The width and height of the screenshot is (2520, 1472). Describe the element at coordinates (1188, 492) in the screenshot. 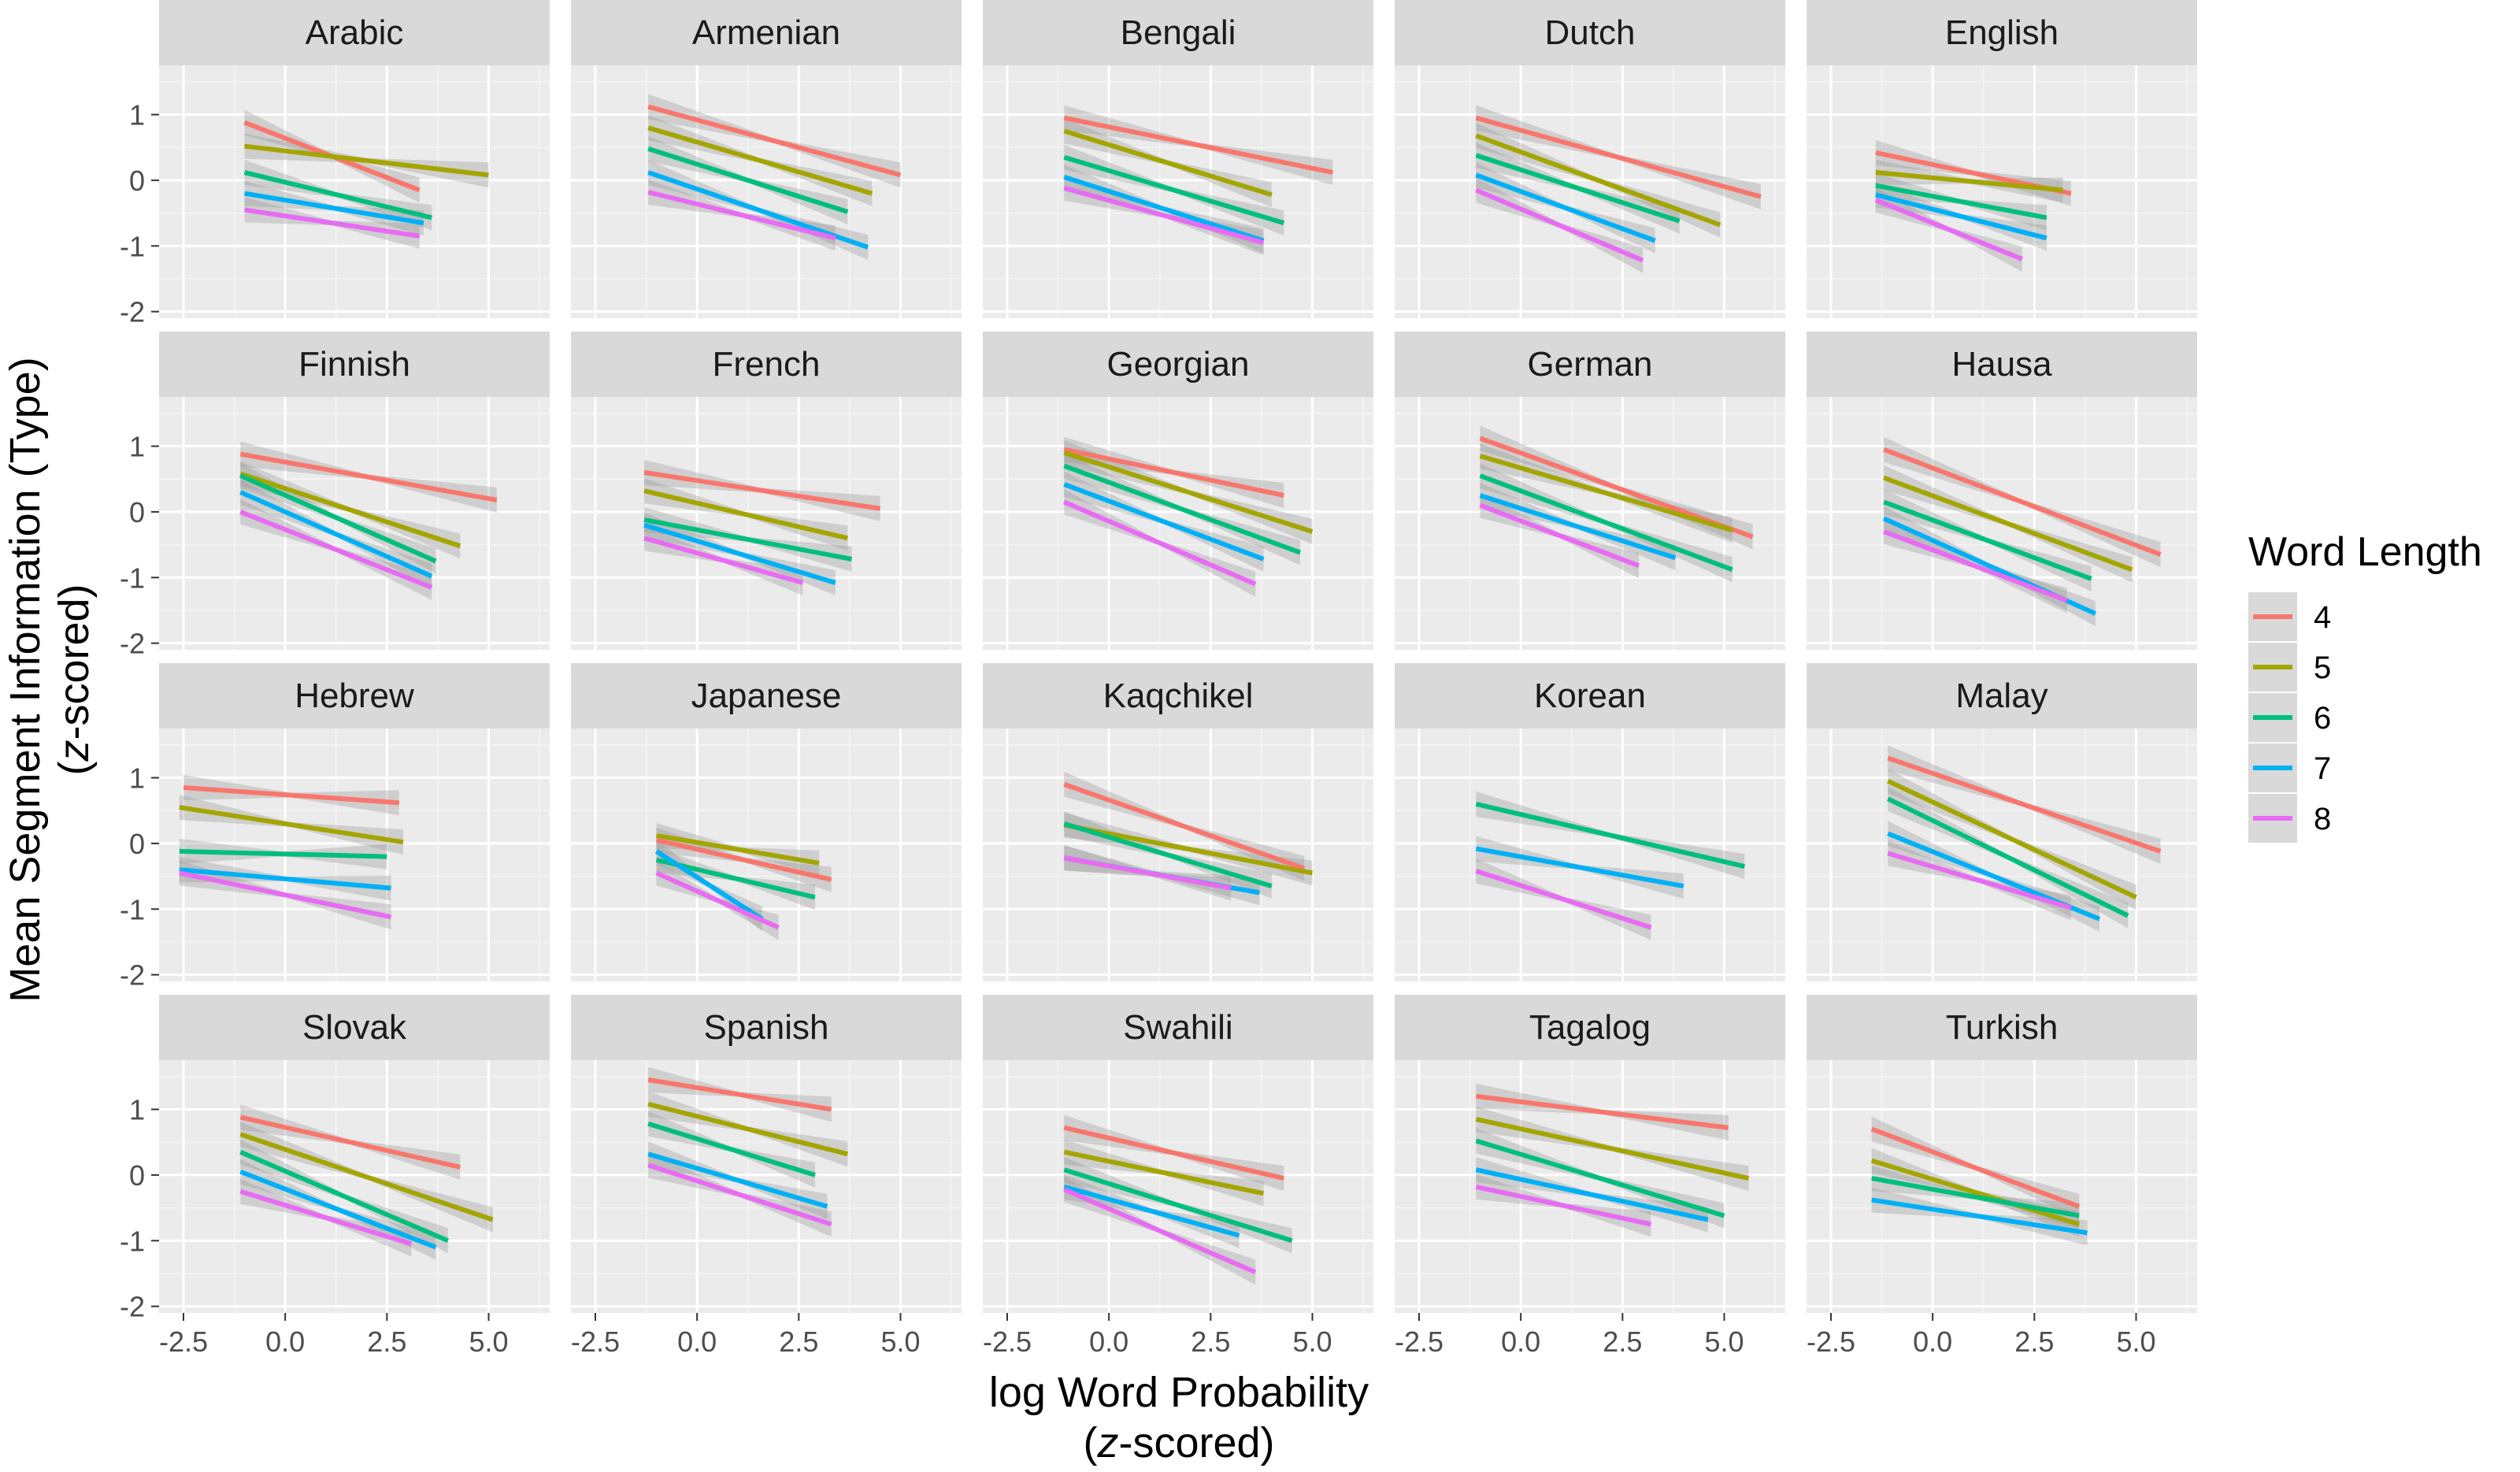

I see `series-line-georgian-len5` at that location.